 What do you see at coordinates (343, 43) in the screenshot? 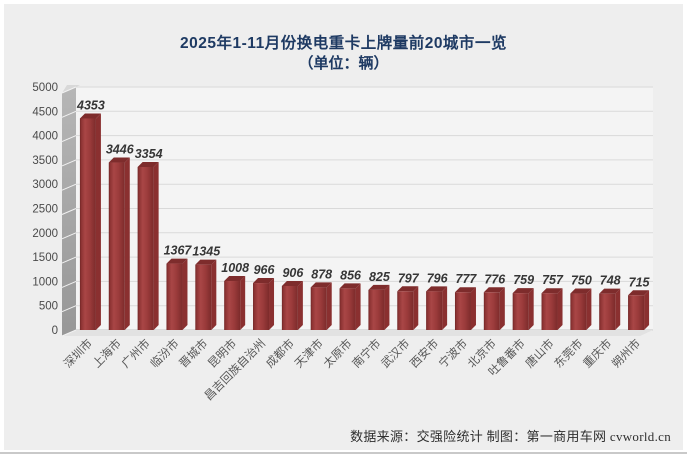
I see `chart-title: 2025年1-11月份换电重卡上牌量前20城市一览` at bounding box center [343, 43].